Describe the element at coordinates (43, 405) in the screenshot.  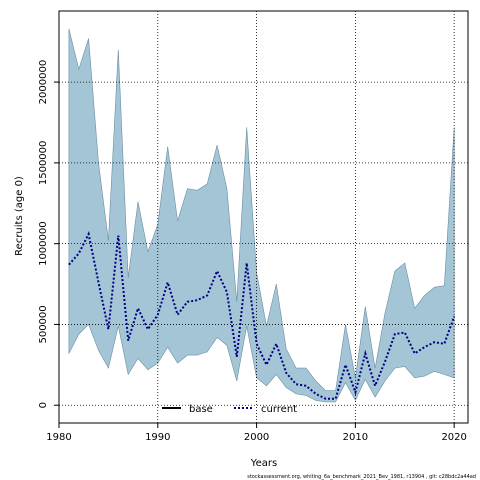
I see `y-tick-label: 0` at that location.